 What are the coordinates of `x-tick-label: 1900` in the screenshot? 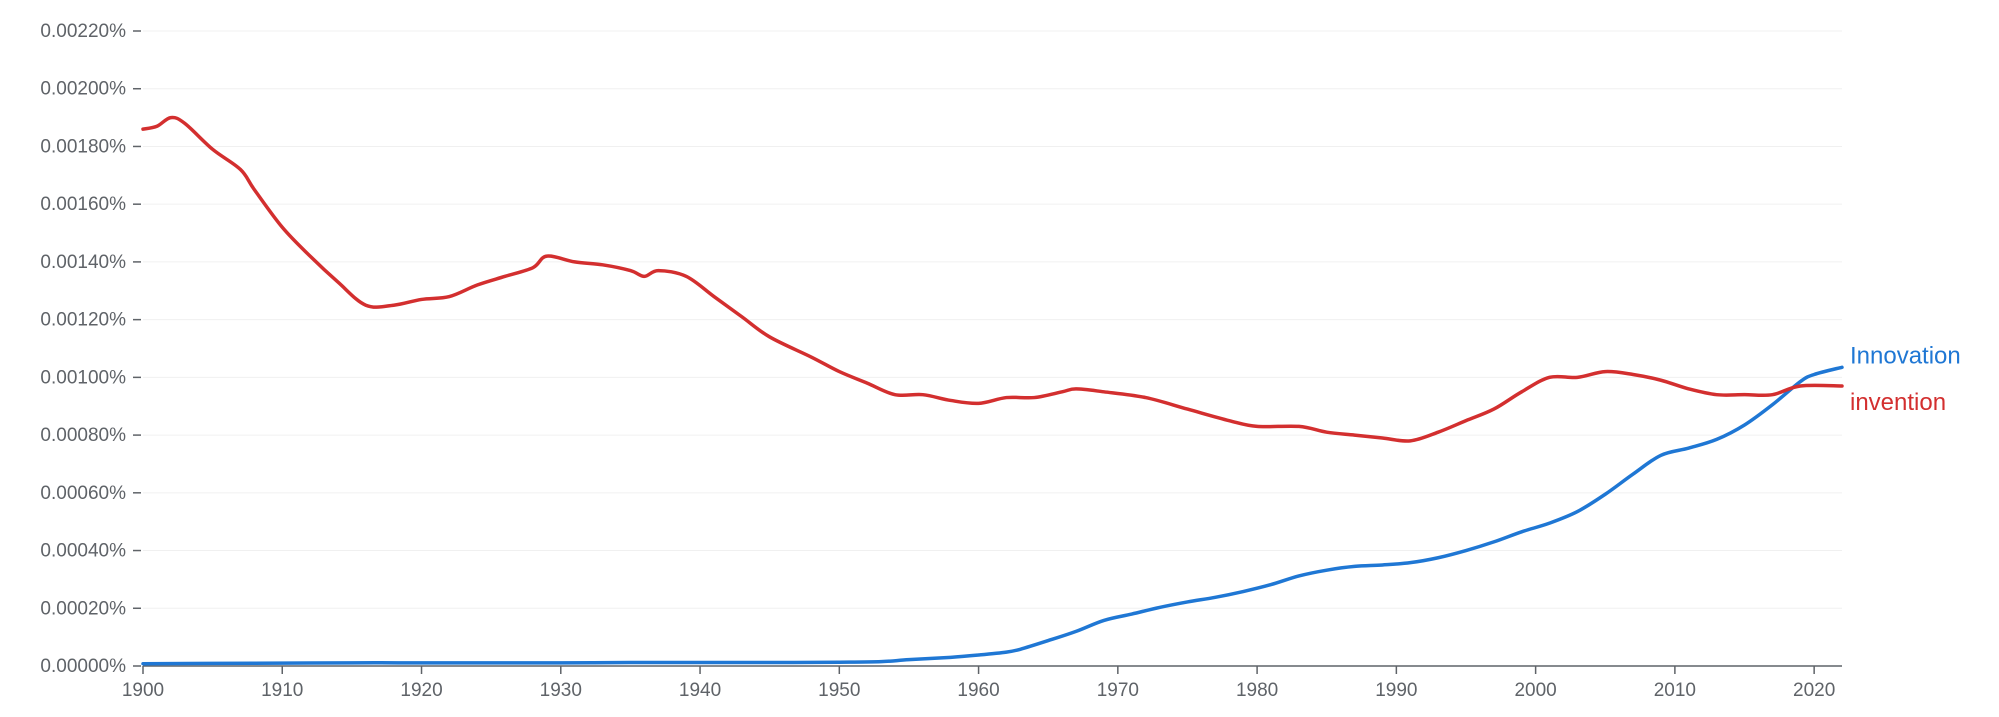 It's located at (143, 690).